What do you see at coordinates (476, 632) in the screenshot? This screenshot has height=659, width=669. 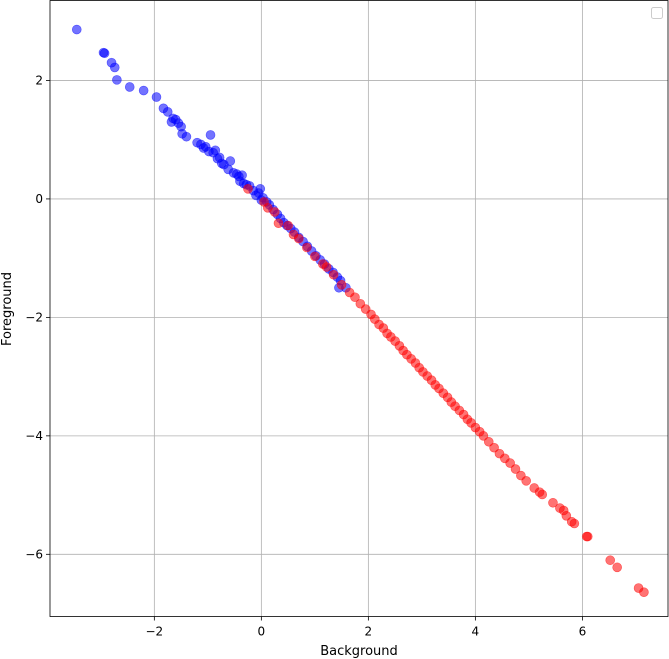 I see `x-tick-label: 4` at bounding box center [476, 632].